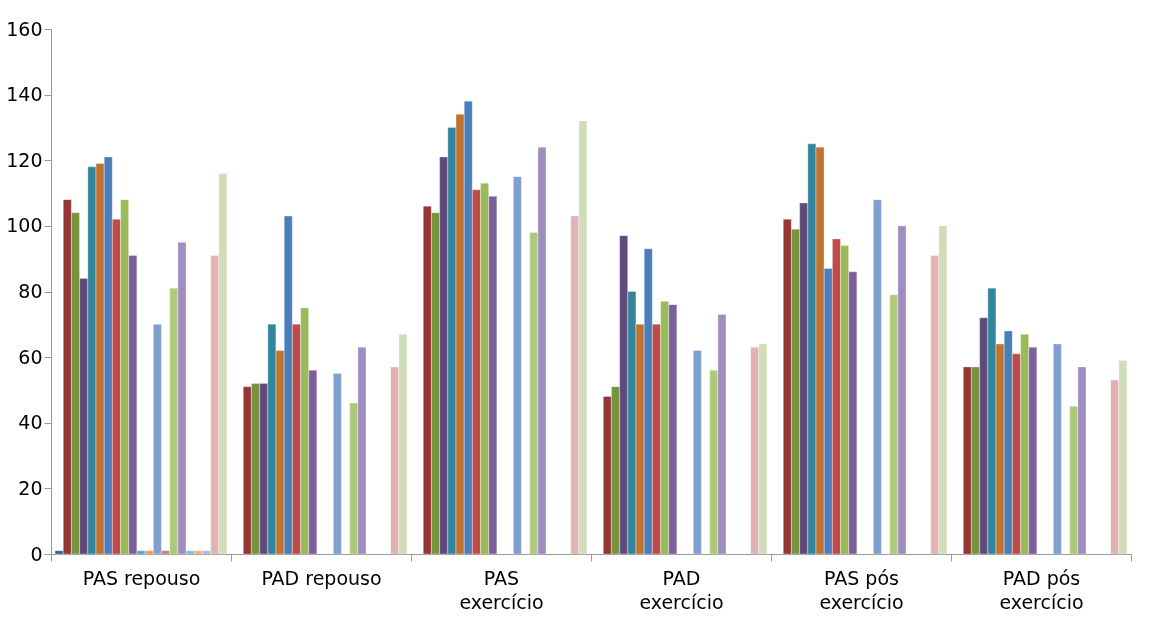 This screenshot has width=1171, height=624. I want to click on y-tick-label: 20, so click(30, 487).